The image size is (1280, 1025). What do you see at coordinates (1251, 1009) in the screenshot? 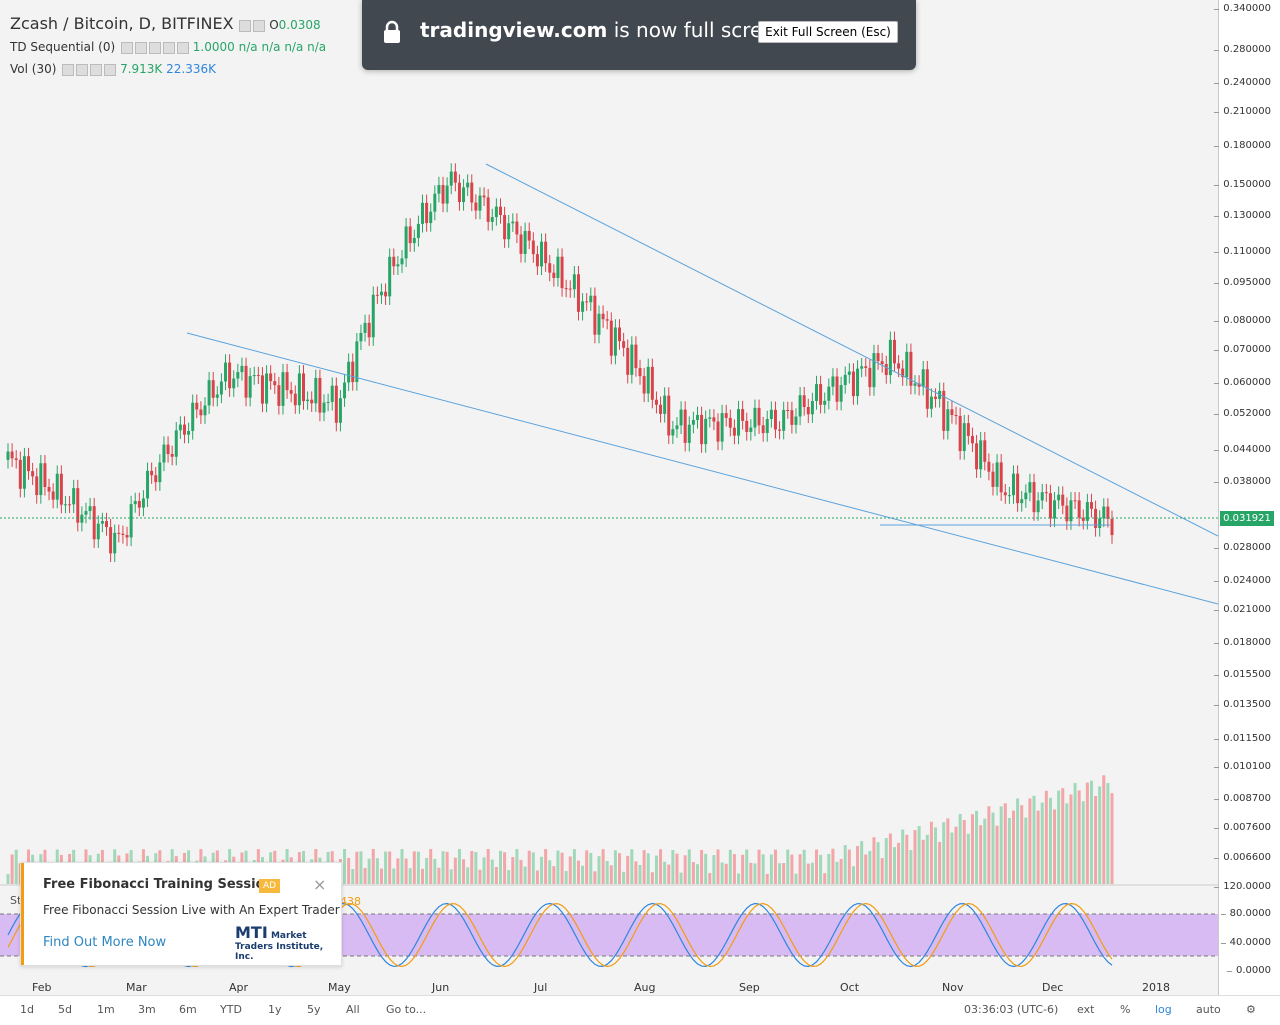
I see `settings-gear-icon: ⚙` at bounding box center [1251, 1009].